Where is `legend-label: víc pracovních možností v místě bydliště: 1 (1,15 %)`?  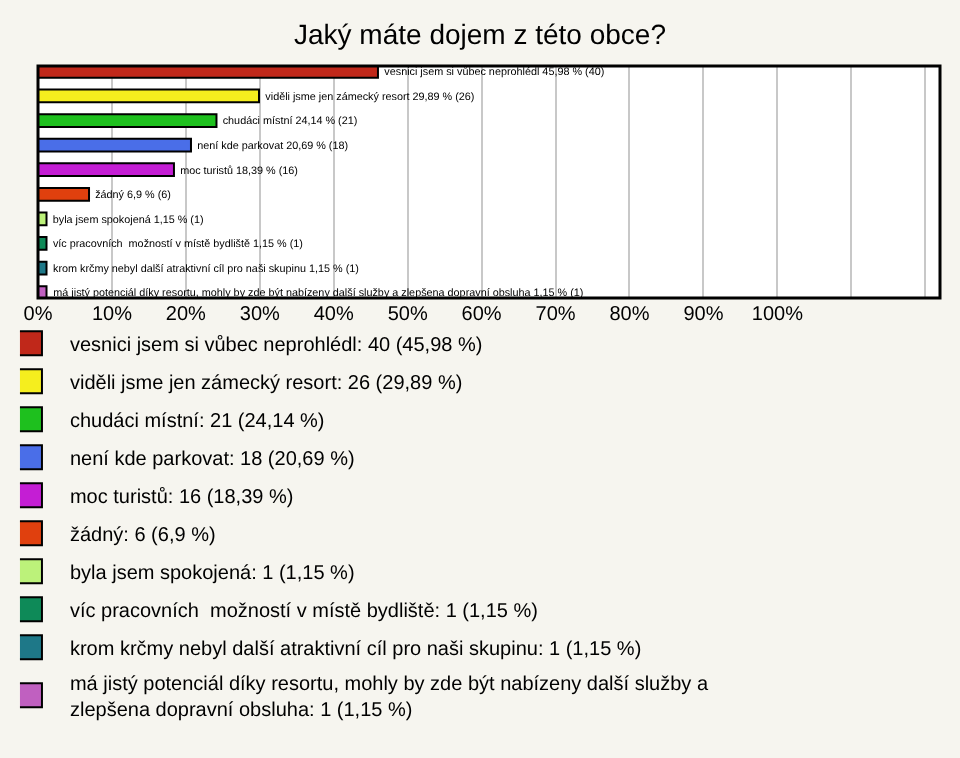 legend-label: víc pracovních možností v místě bydliště: 1 (1,15 %) is located at coordinates (303, 612).